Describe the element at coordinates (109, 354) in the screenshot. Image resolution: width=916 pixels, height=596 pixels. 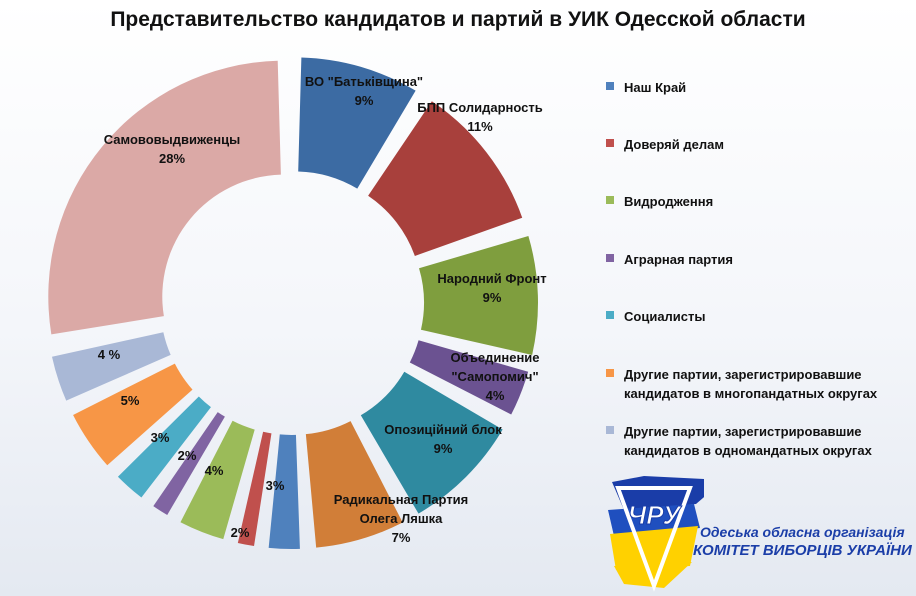
I see `slice-label: 4 %` at that location.